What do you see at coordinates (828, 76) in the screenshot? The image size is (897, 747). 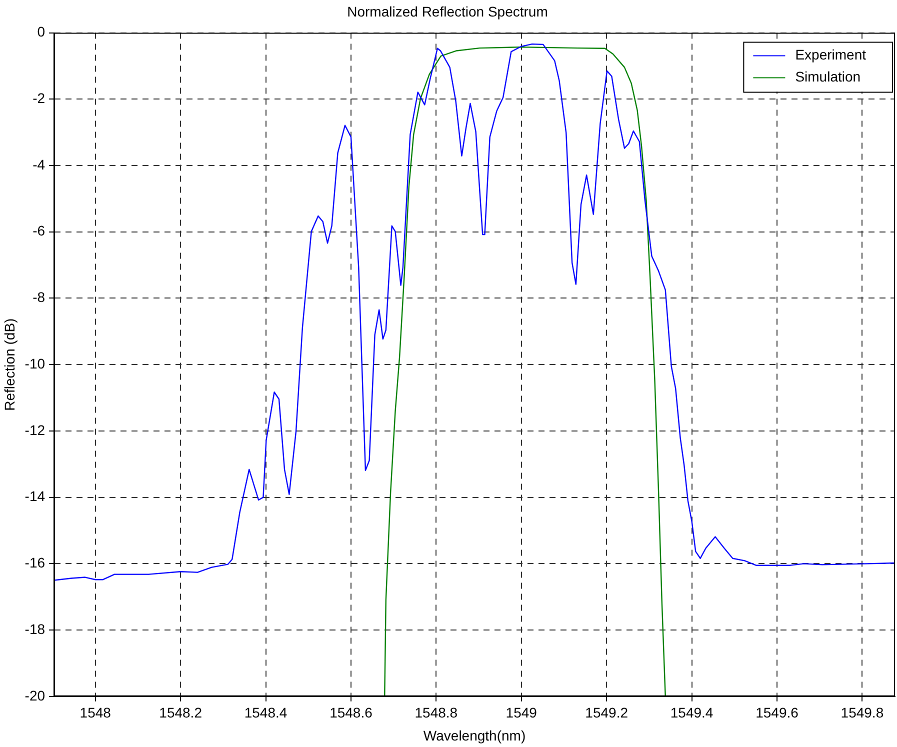 I see `legend-label: Simulation` at bounding box center [828, 76].